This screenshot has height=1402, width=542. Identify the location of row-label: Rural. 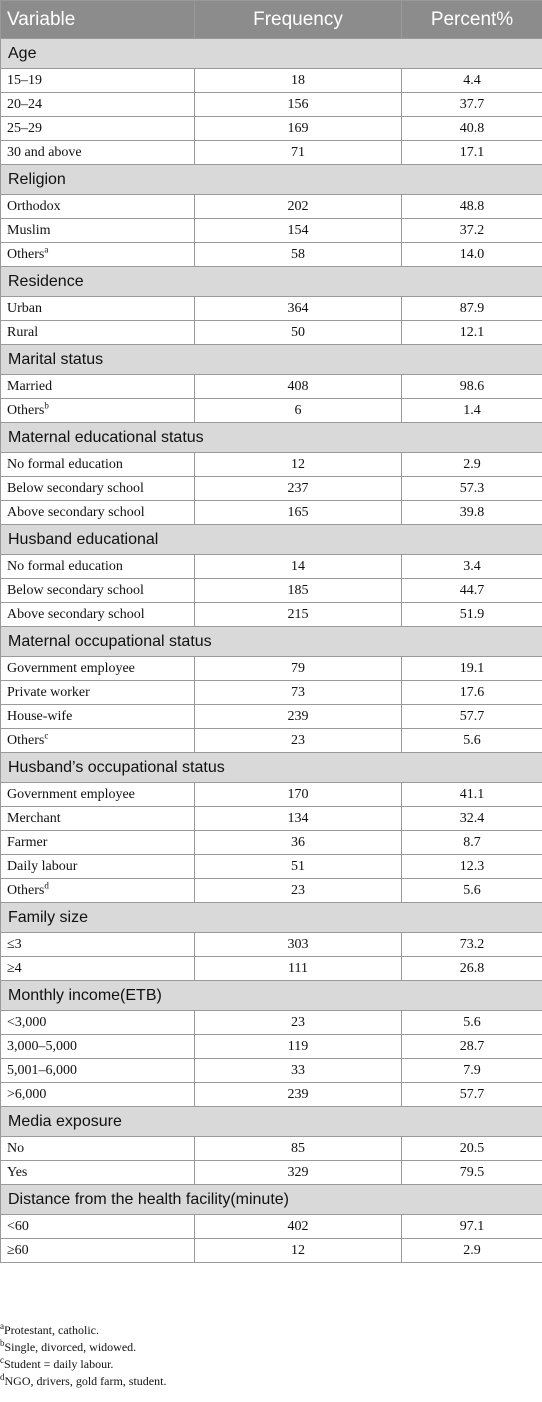
(23, 332).